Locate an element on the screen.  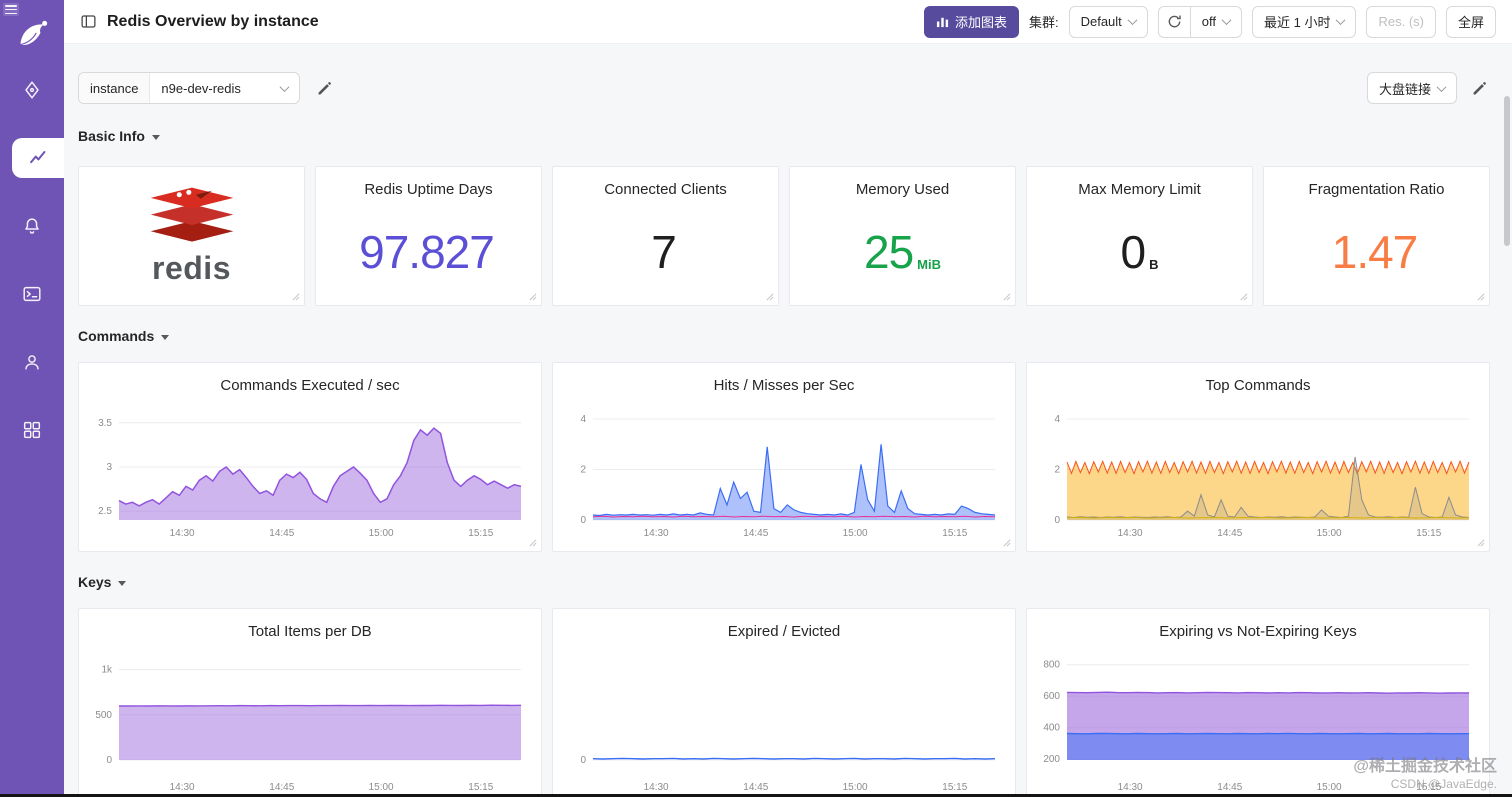
edit-dashboard-button is located at coordinates (1479, 88).